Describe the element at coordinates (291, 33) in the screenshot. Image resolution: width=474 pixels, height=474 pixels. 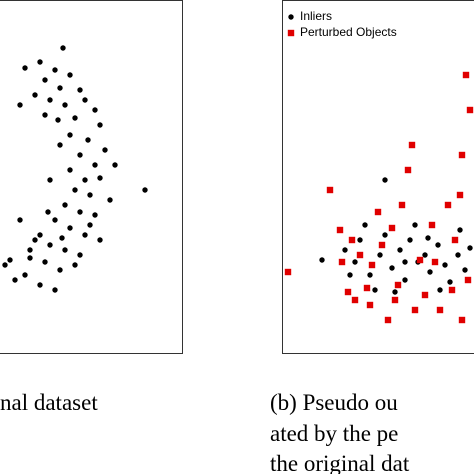
I see `legend-marker` at that location.